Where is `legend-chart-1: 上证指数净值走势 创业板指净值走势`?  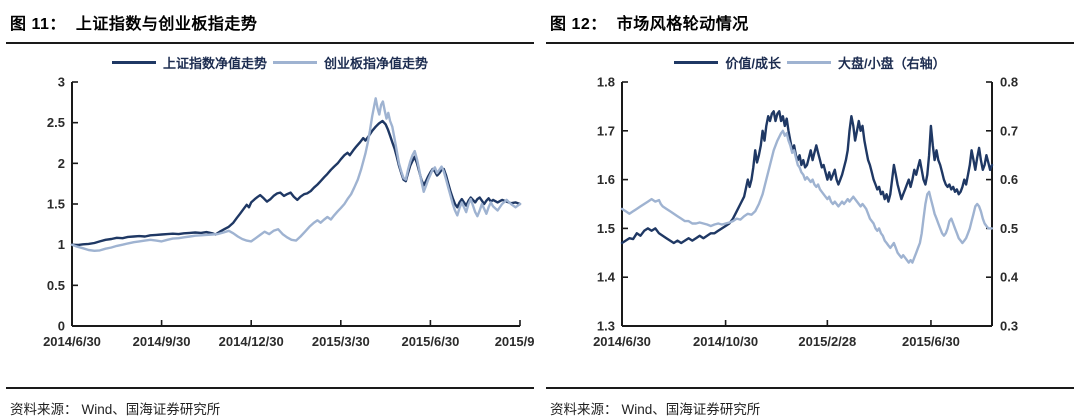
legend-chart-1: 上证指数净值走势 创业板指净值走势 is located at coordinates (270, 62).